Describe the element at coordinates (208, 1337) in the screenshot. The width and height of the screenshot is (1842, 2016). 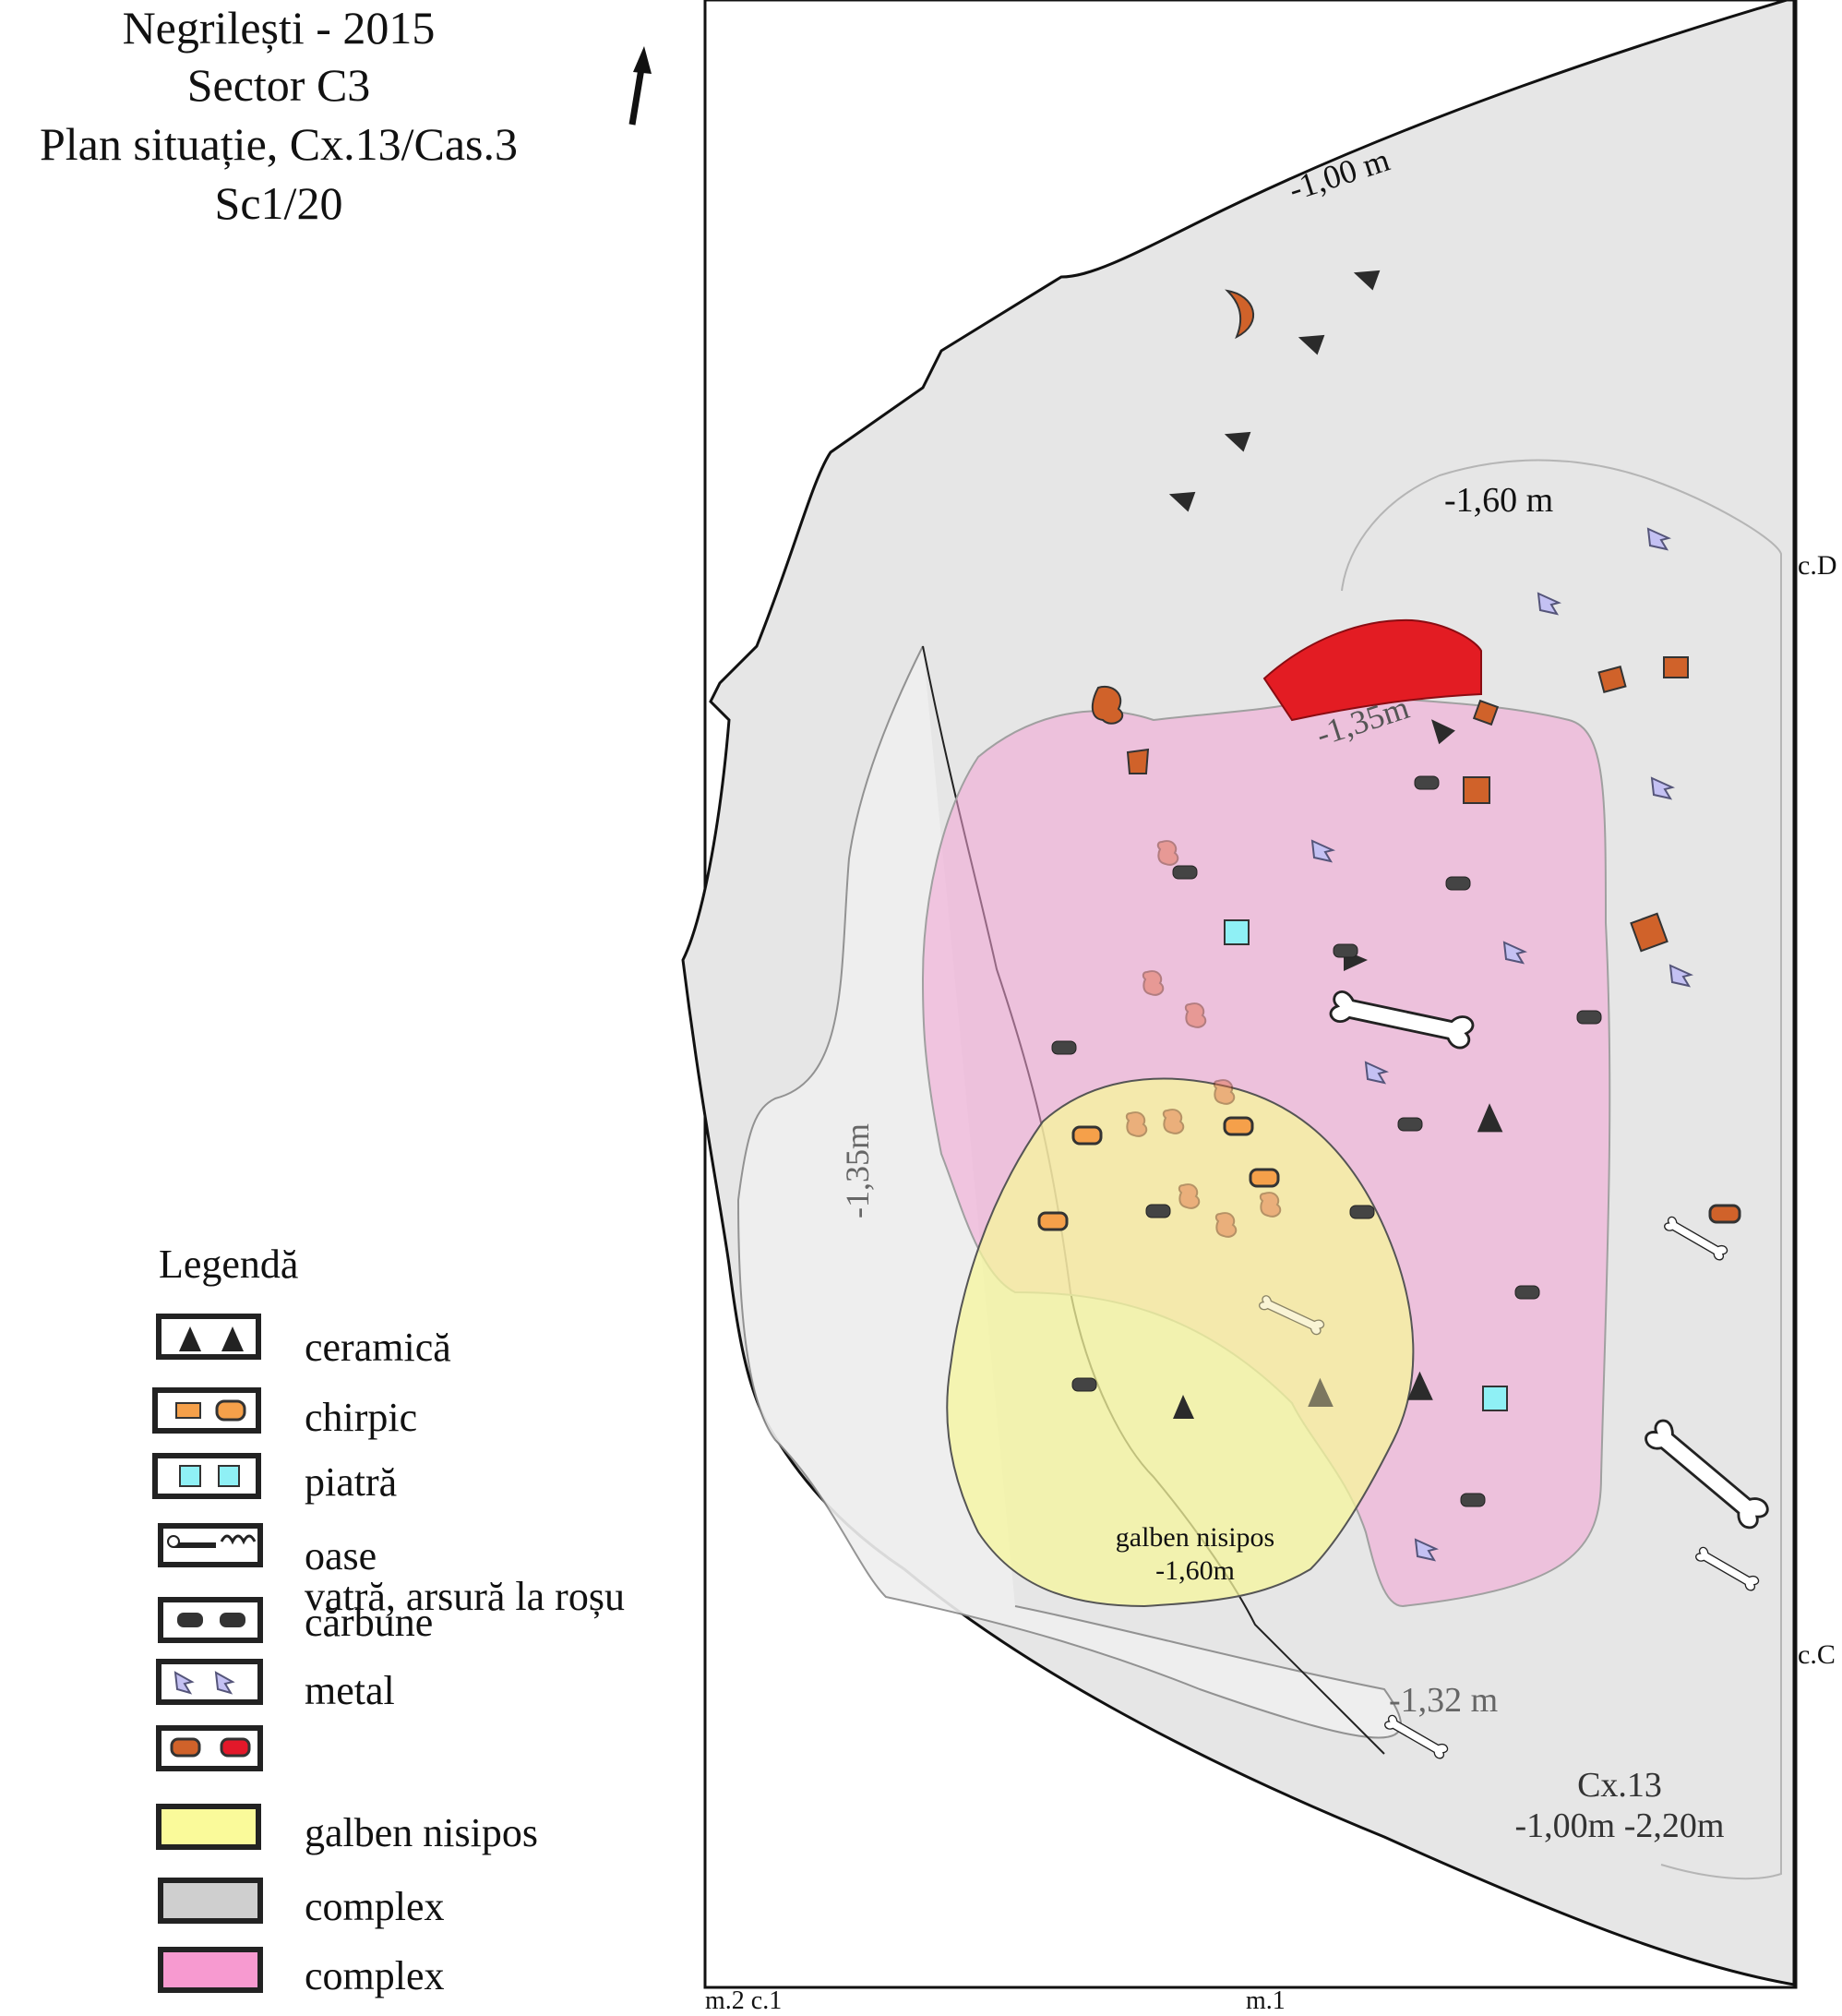
I see `legend-ceramic-box` at that location.